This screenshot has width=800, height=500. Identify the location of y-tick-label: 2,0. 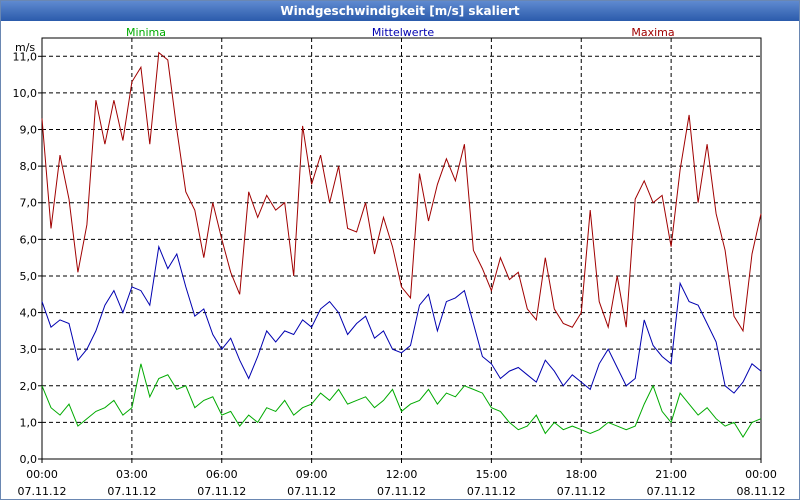
(29, 386).